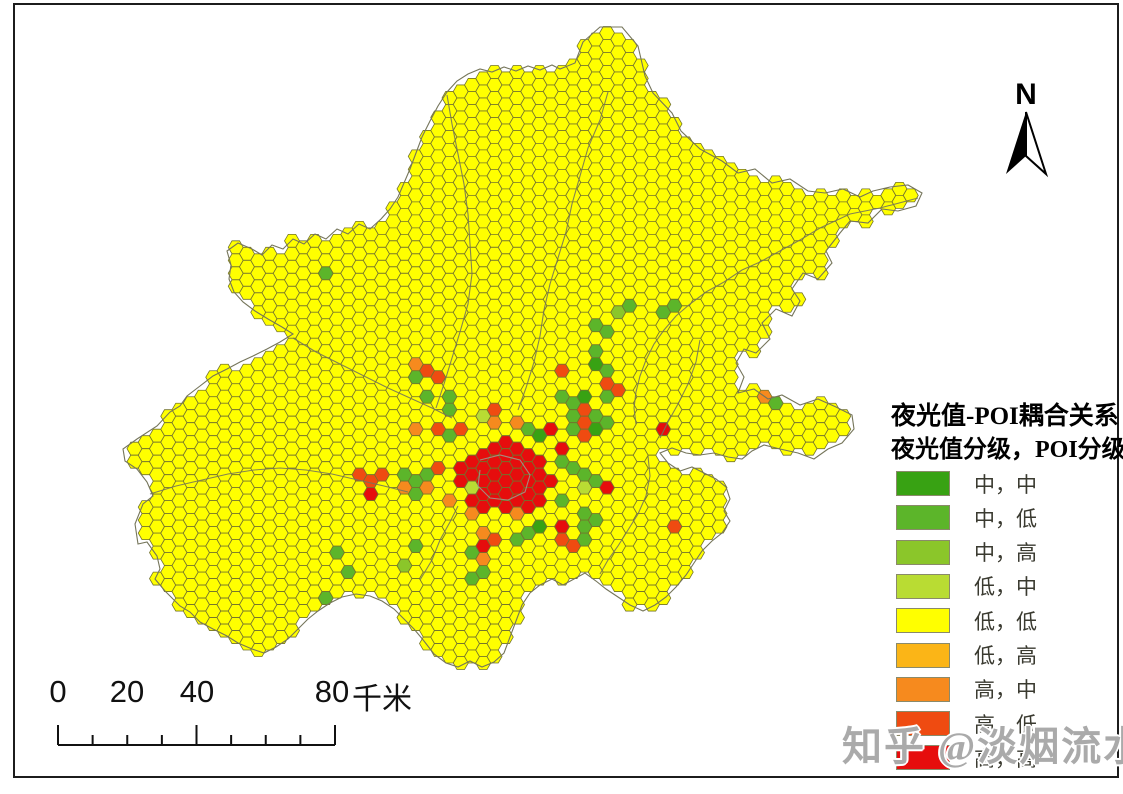  What do you see at coordinates (1005, 690) in the screenshot?
I see `legend-label-hm: 高，中` at bounding box center [1005, 690].